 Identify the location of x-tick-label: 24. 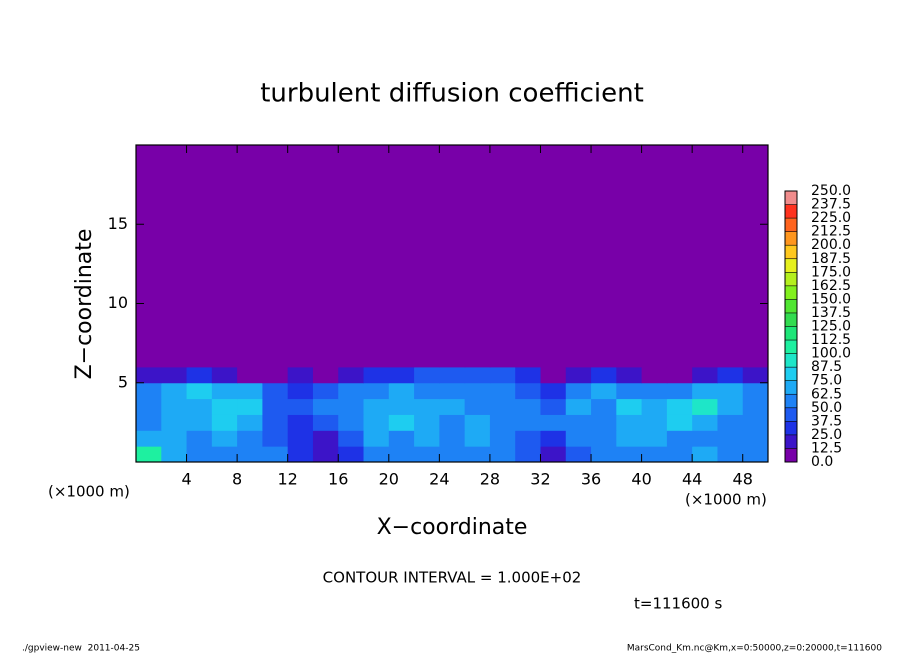
(439, 479).